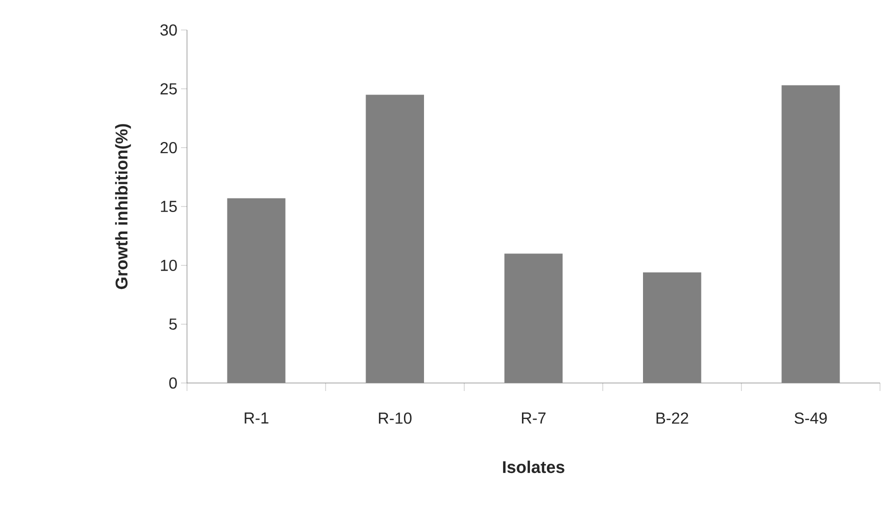 The height and width of the screenshot is (526, 887). I want to click on y-axis-title: Growth inhibition(%), so click(123, 207).